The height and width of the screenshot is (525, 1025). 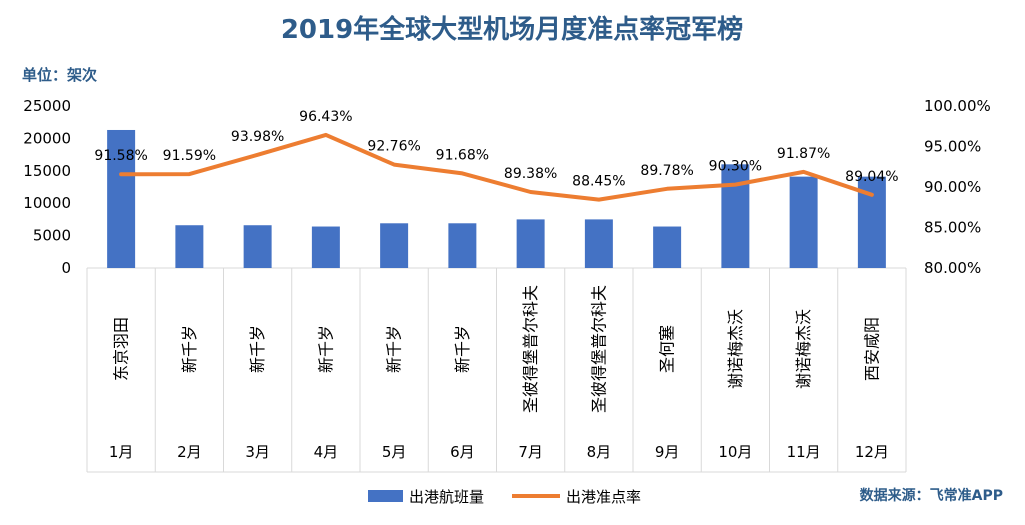 What do you see at coordinates (872, 452) in the screenshot?
I see `month-label: 12月` at bounding box center [872, 452].